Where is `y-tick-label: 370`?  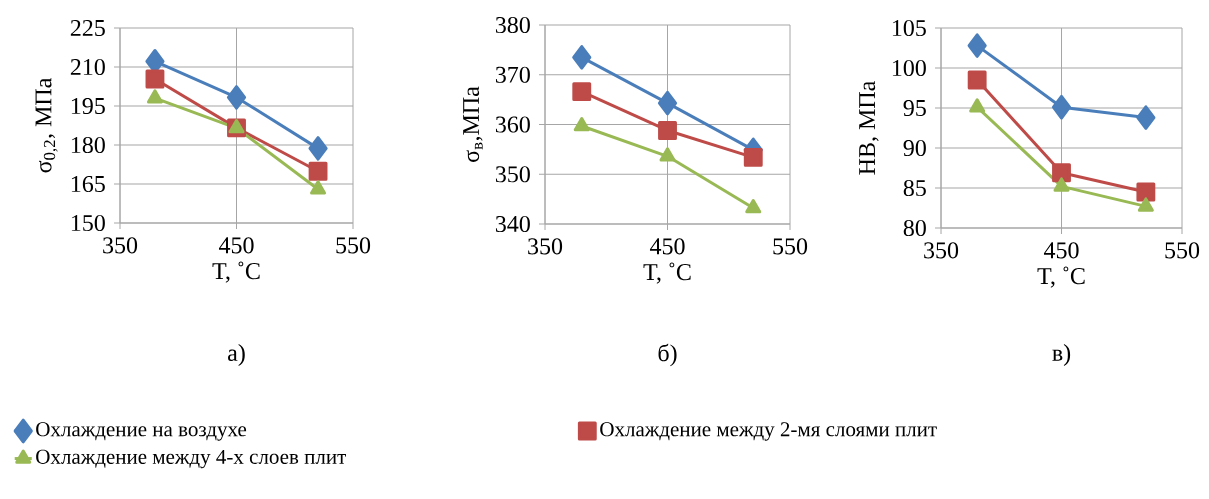
y-tick-label: 370 is located at coordinates (512, 74).